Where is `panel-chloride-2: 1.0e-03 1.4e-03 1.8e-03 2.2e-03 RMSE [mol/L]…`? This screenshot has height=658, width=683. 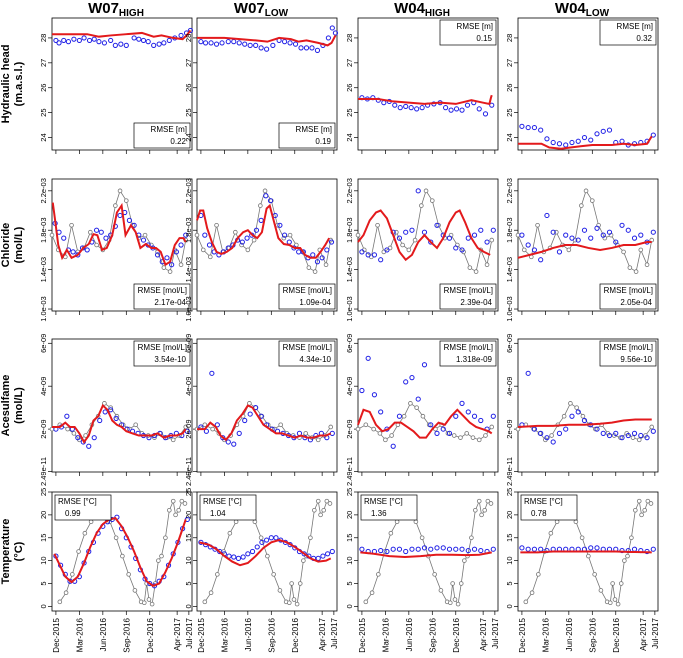
panel-chloride-2: 1.0e-03 1.4e-03 1.8e-03 2.2e-03 RMSE [mol/L]… is located at coordinates (422, 250).